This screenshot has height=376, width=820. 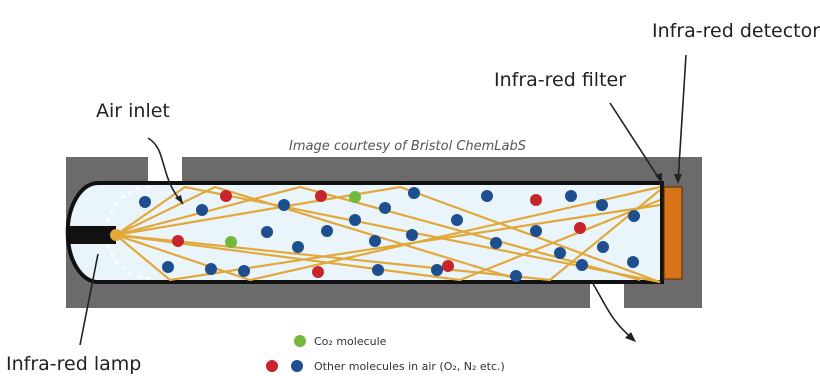 What do you see at coordinates (658, 178) in the screenshot?
I see `filter-arrowhead` at bounding box center [658, 178].